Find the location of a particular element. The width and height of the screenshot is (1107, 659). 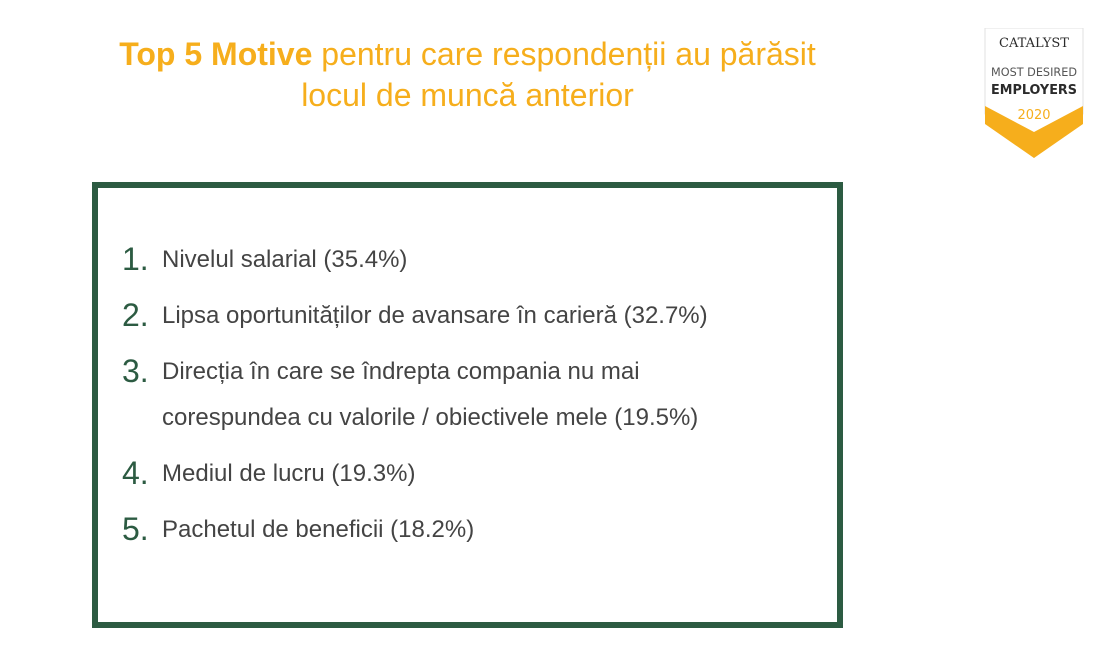

reason-text: Nivelul salarial (35.4%) is located at coordinates (285, 259).